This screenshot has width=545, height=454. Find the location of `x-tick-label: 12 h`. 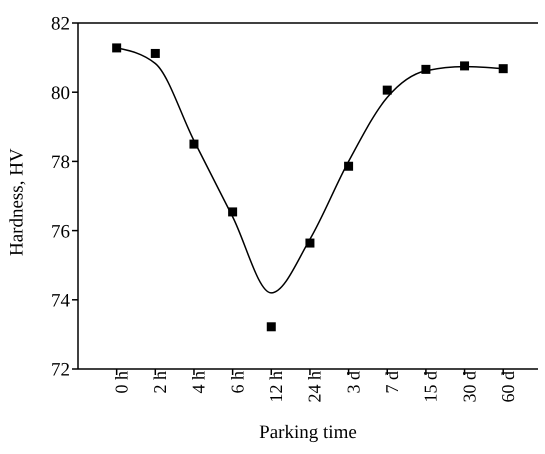

x-tick-label: 12 h is located at coordinates (276, 386).